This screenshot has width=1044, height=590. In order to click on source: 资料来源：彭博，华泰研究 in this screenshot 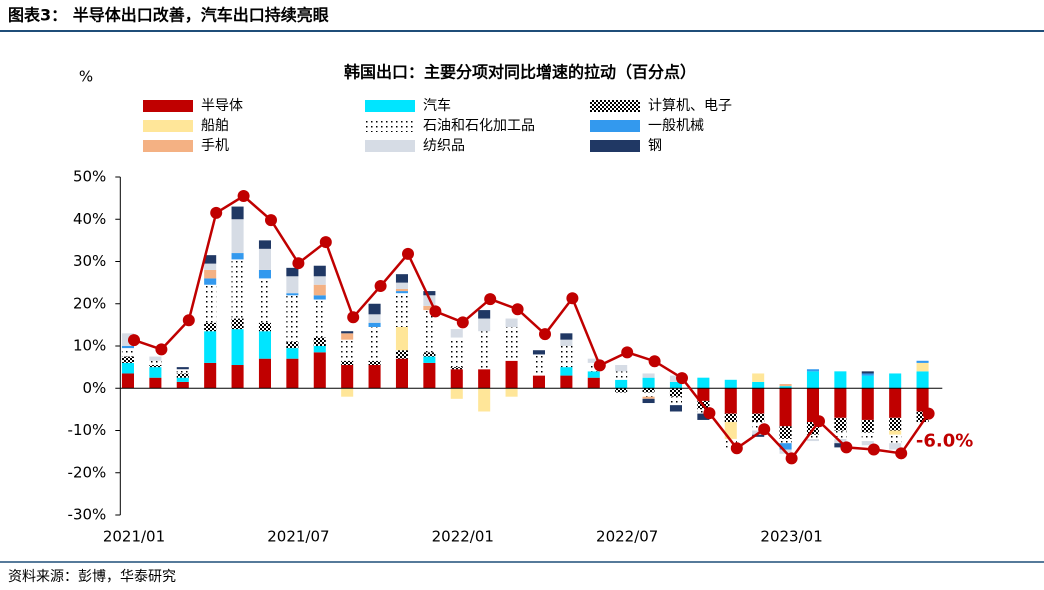, I will do `click(92, 576)`.